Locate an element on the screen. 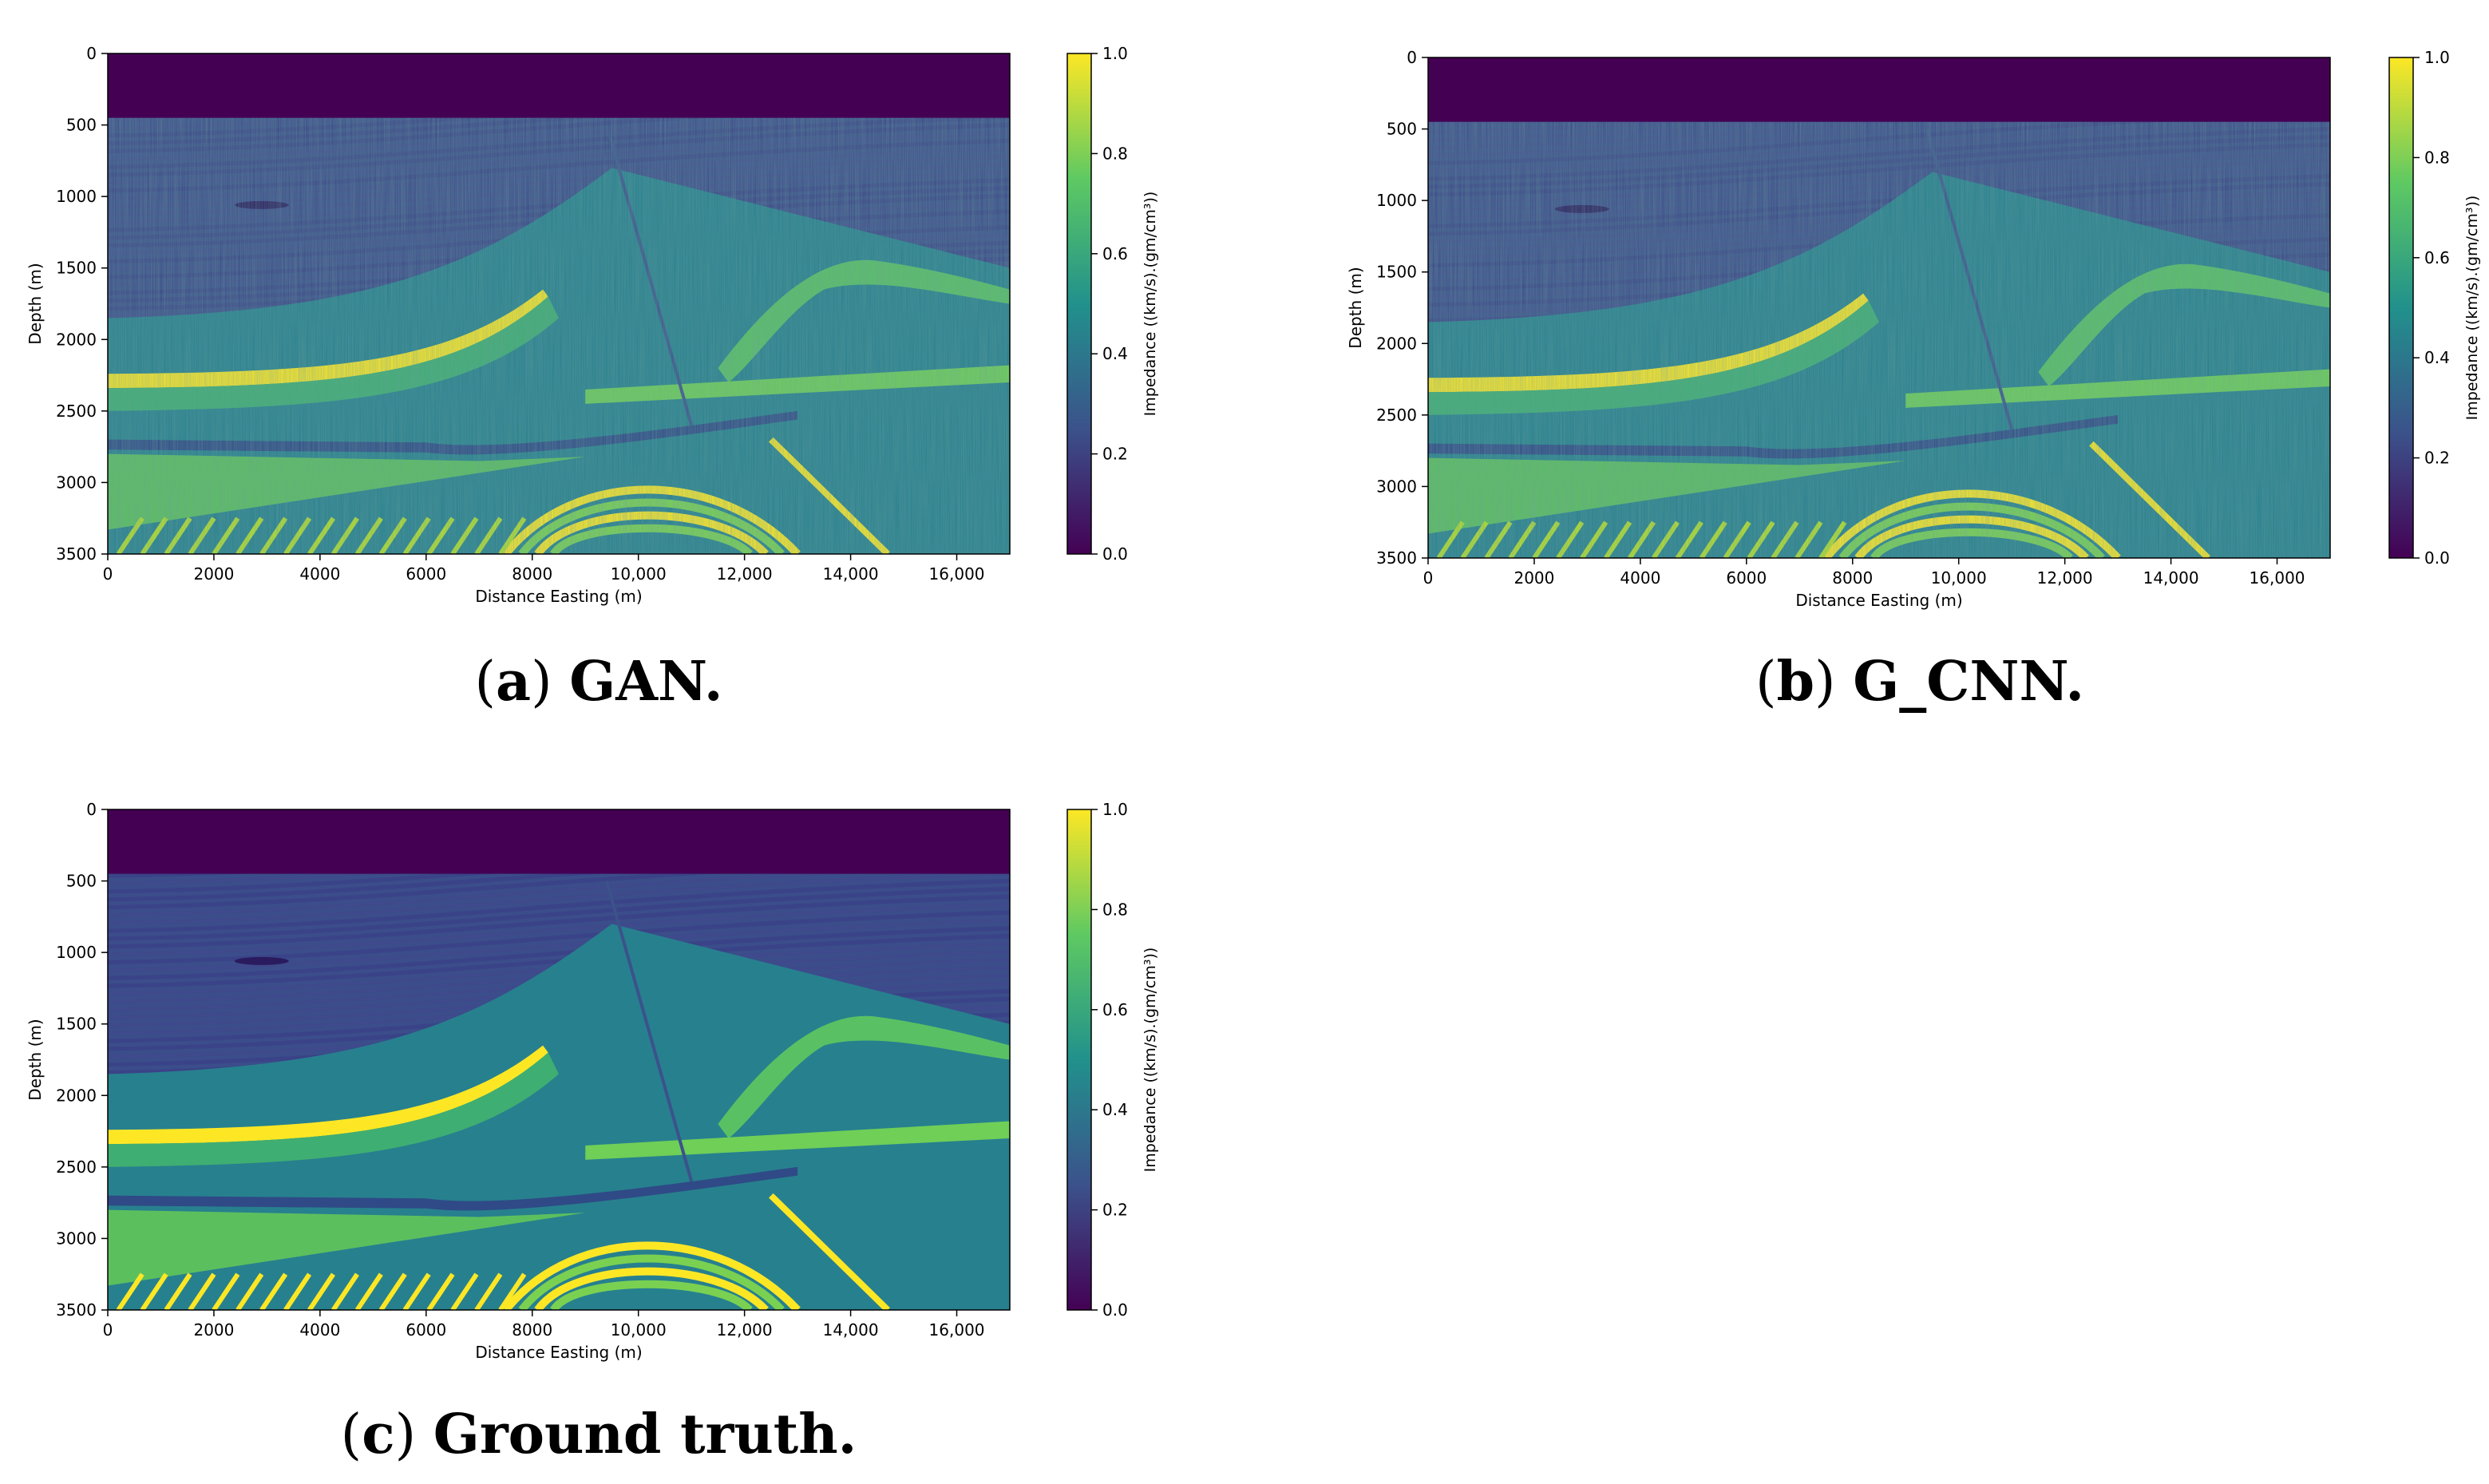 The image size is (2489, 1484). panel-caption: (b) G_CNN. is located at coordinates (1919, 682).